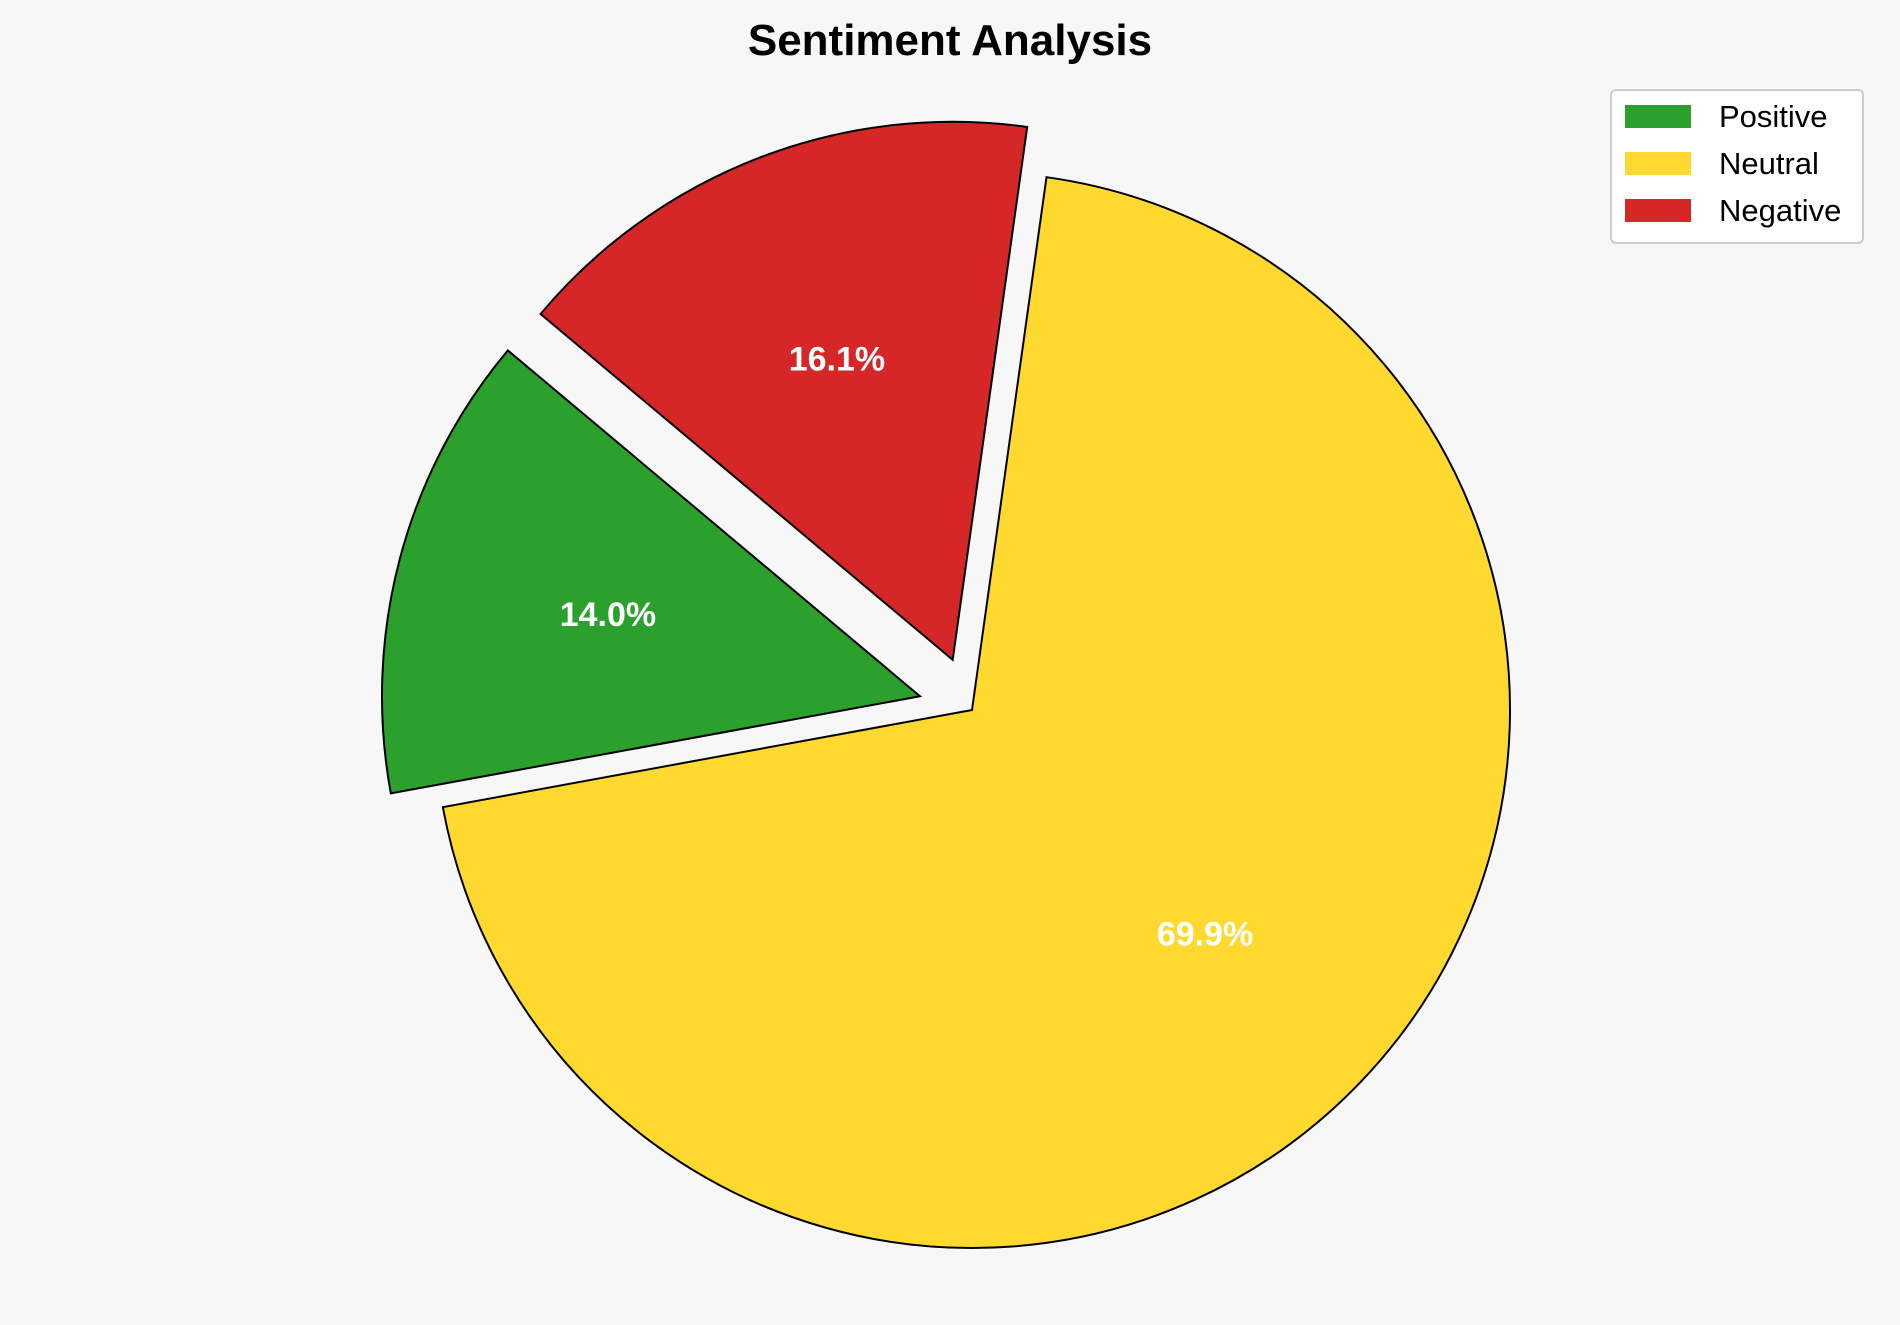  I want to click on pie-slice-positive, so click(651, 572).